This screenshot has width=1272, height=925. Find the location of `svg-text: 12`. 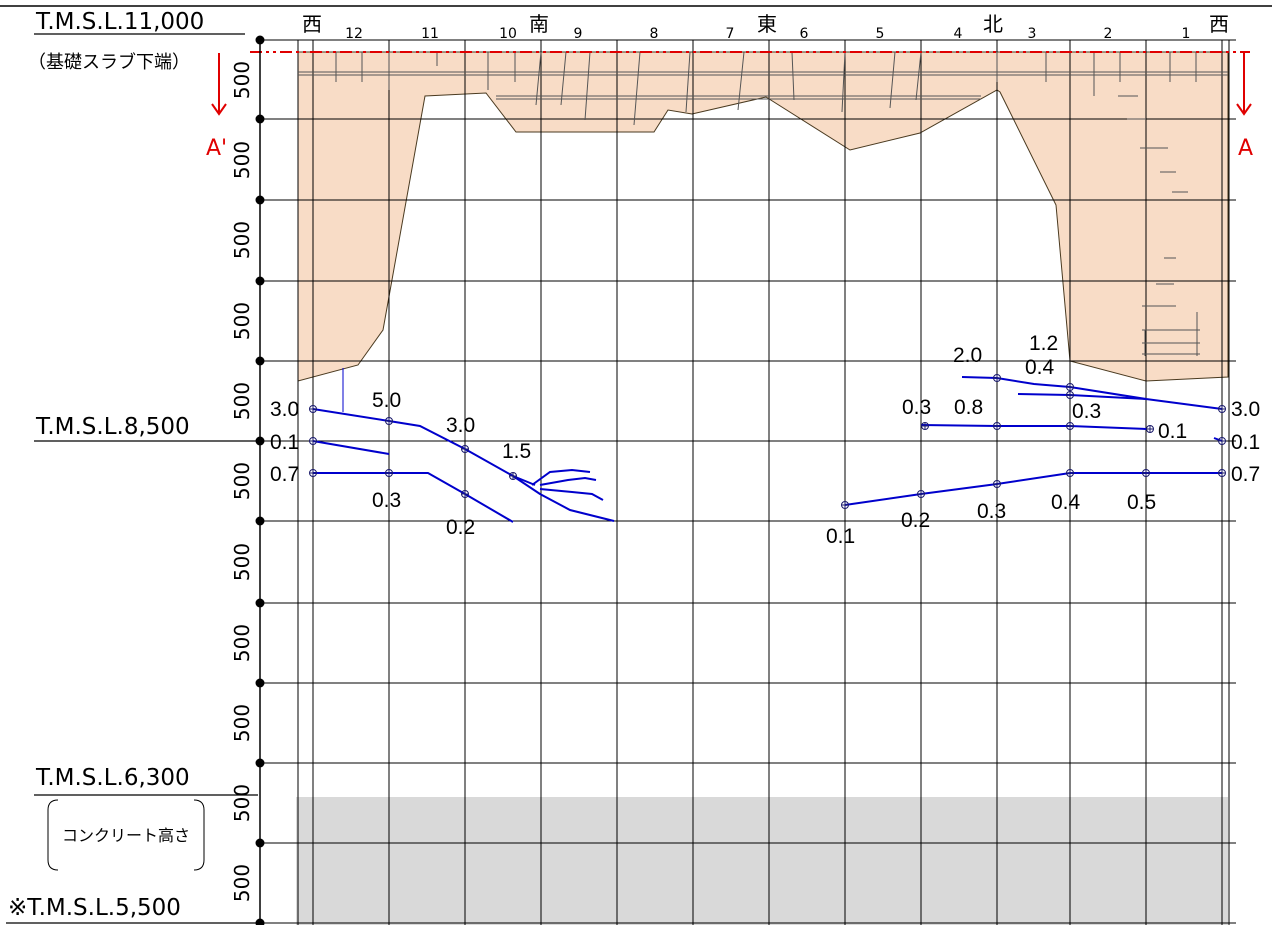

svg-text: 12 is located at coordinates (354, 34).